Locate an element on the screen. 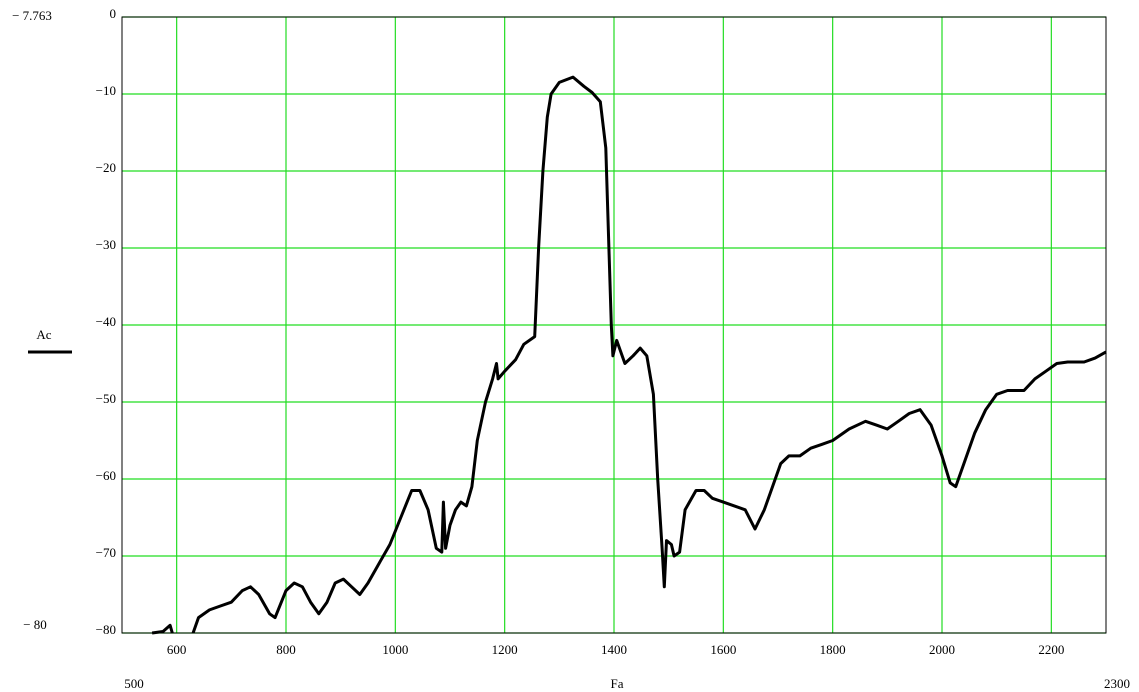 The image size is (1139, 692). x-tick-label: 600 is located at coordinates (177, 649).